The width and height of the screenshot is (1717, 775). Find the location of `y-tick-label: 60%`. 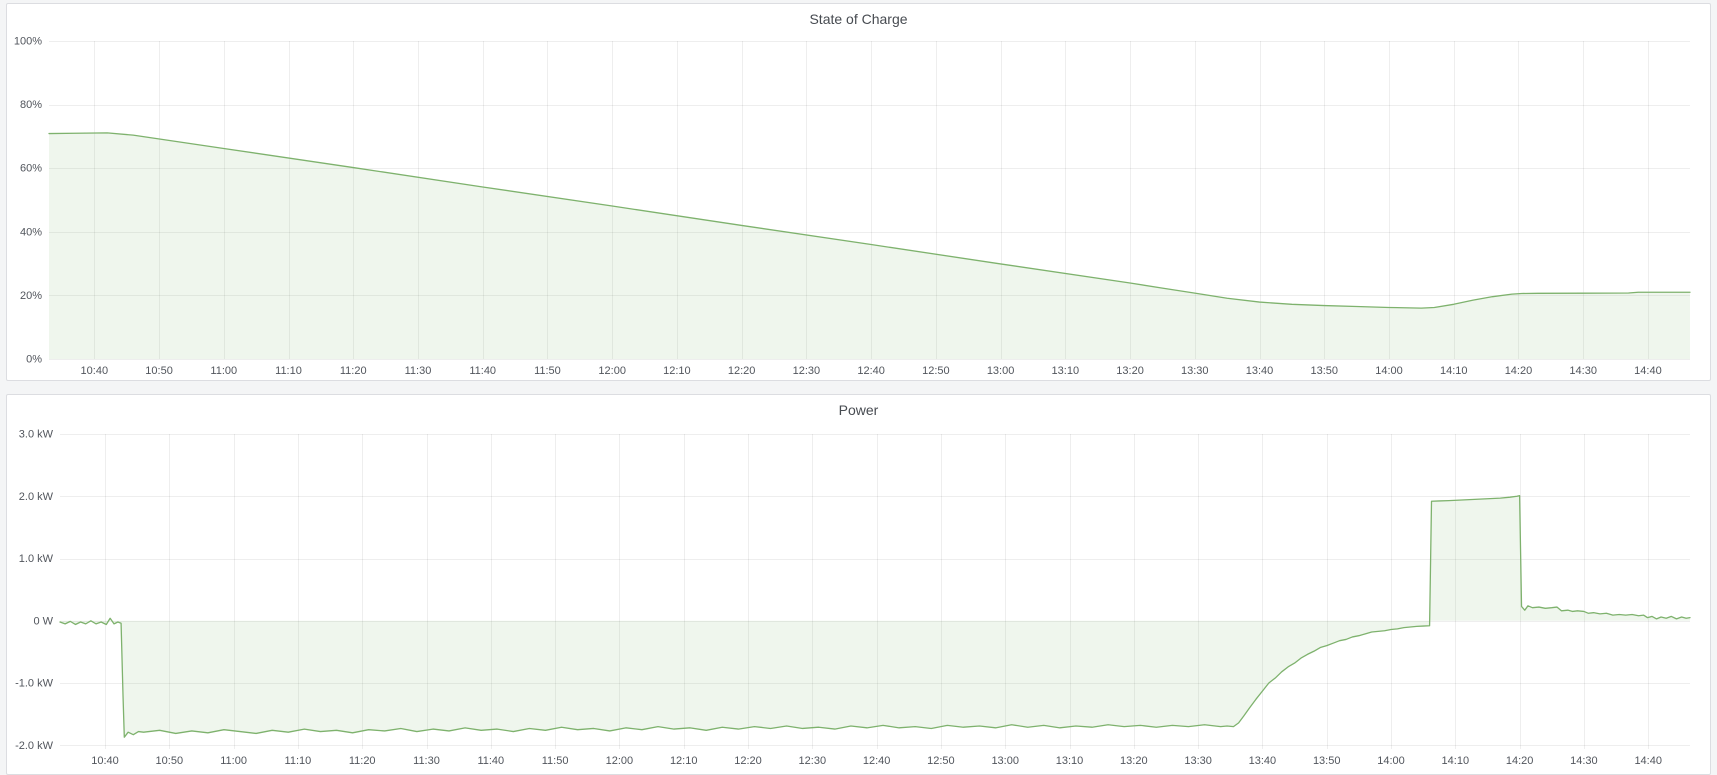

y-tick-label: 60% is located at coordinates (31, 169).